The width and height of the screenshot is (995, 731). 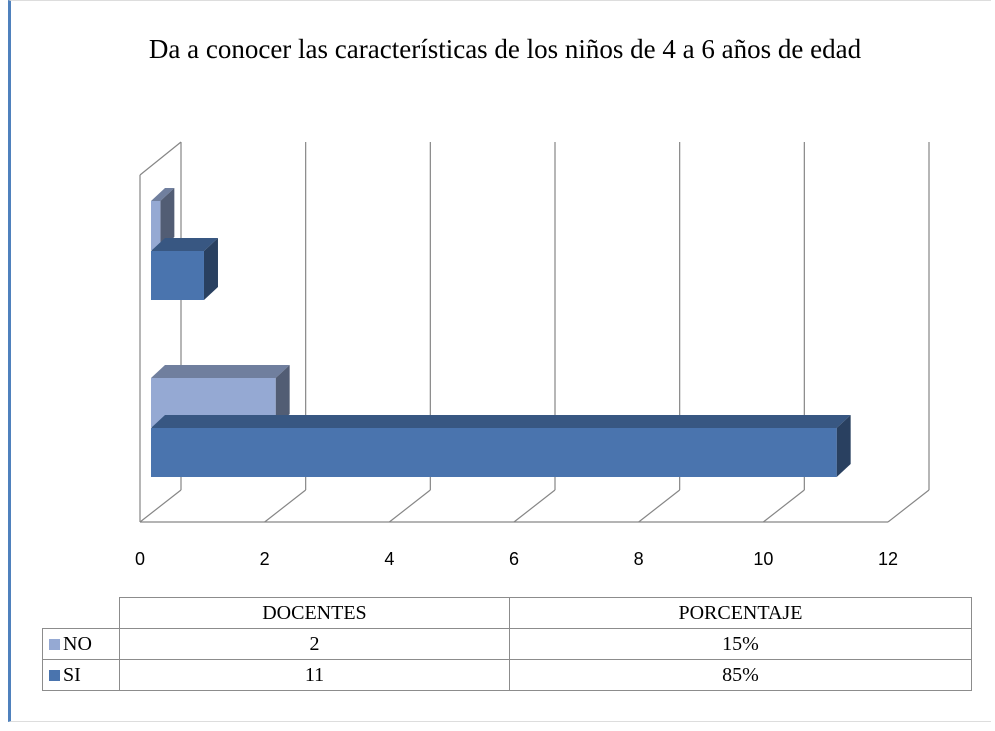 I want to click on table-row: NO 2 15%, so click(x=507, y=644).